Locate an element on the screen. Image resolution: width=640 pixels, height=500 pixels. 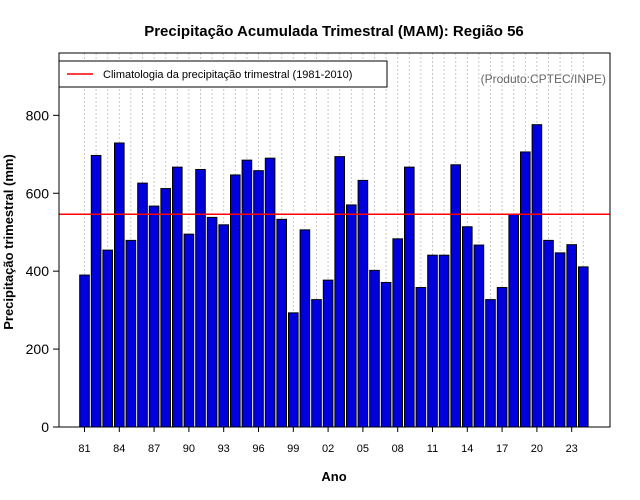
y-axis: 0 200 400 600 800 is located at coordinates (42, 271).